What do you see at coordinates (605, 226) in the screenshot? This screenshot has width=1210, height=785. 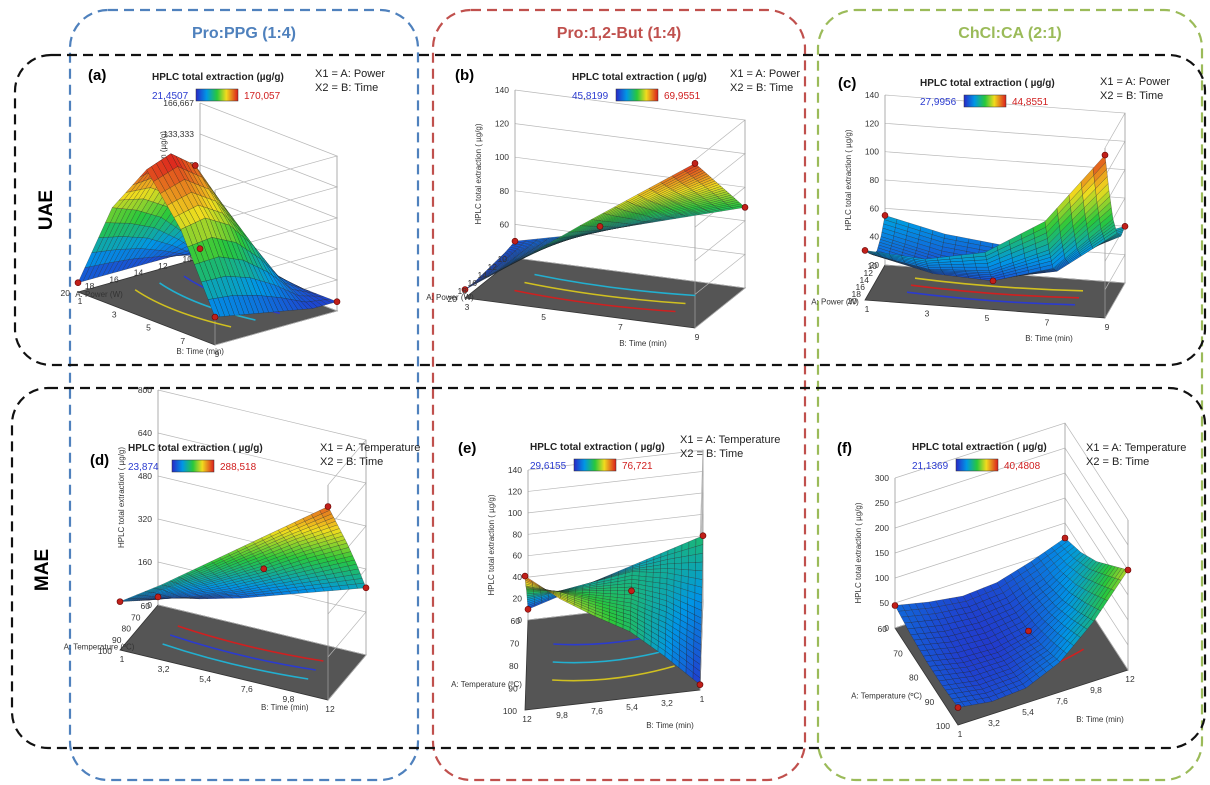 I see `surface-mesh` at bounding box center [605, 226].